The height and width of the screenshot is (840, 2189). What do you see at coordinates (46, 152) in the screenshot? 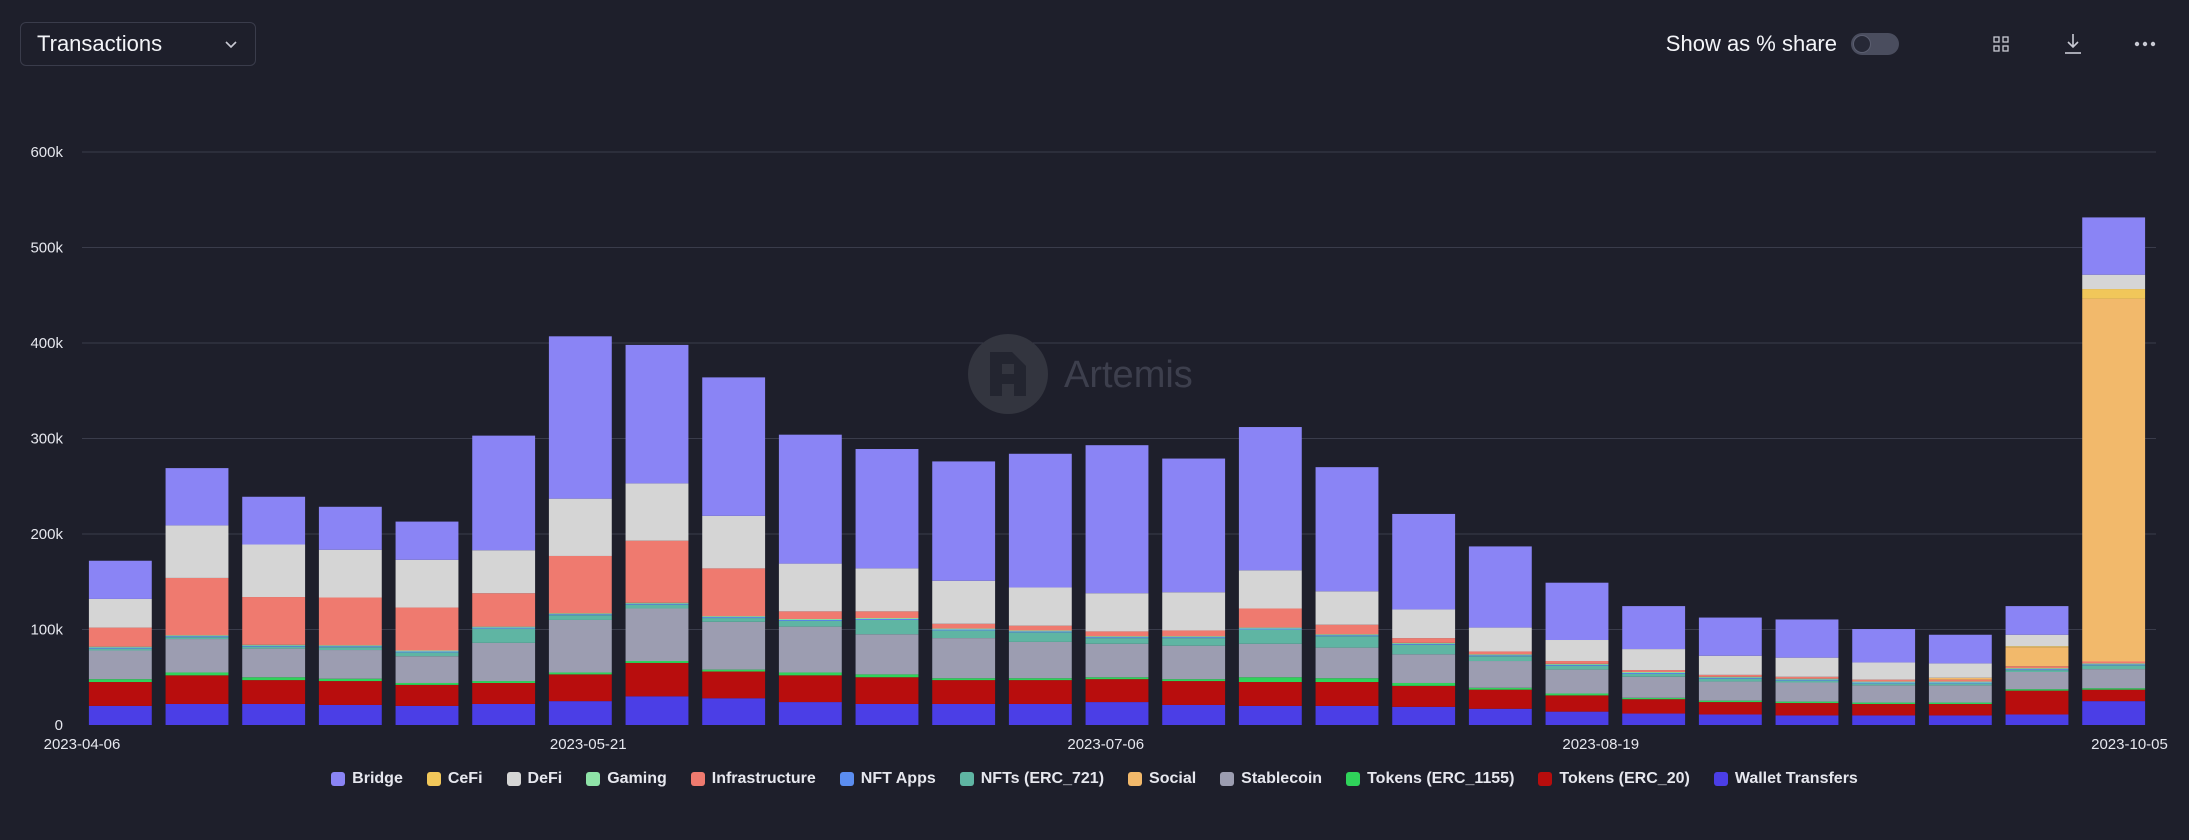
I see `y-tick-label: 600k` at bounding box center [46, 152].